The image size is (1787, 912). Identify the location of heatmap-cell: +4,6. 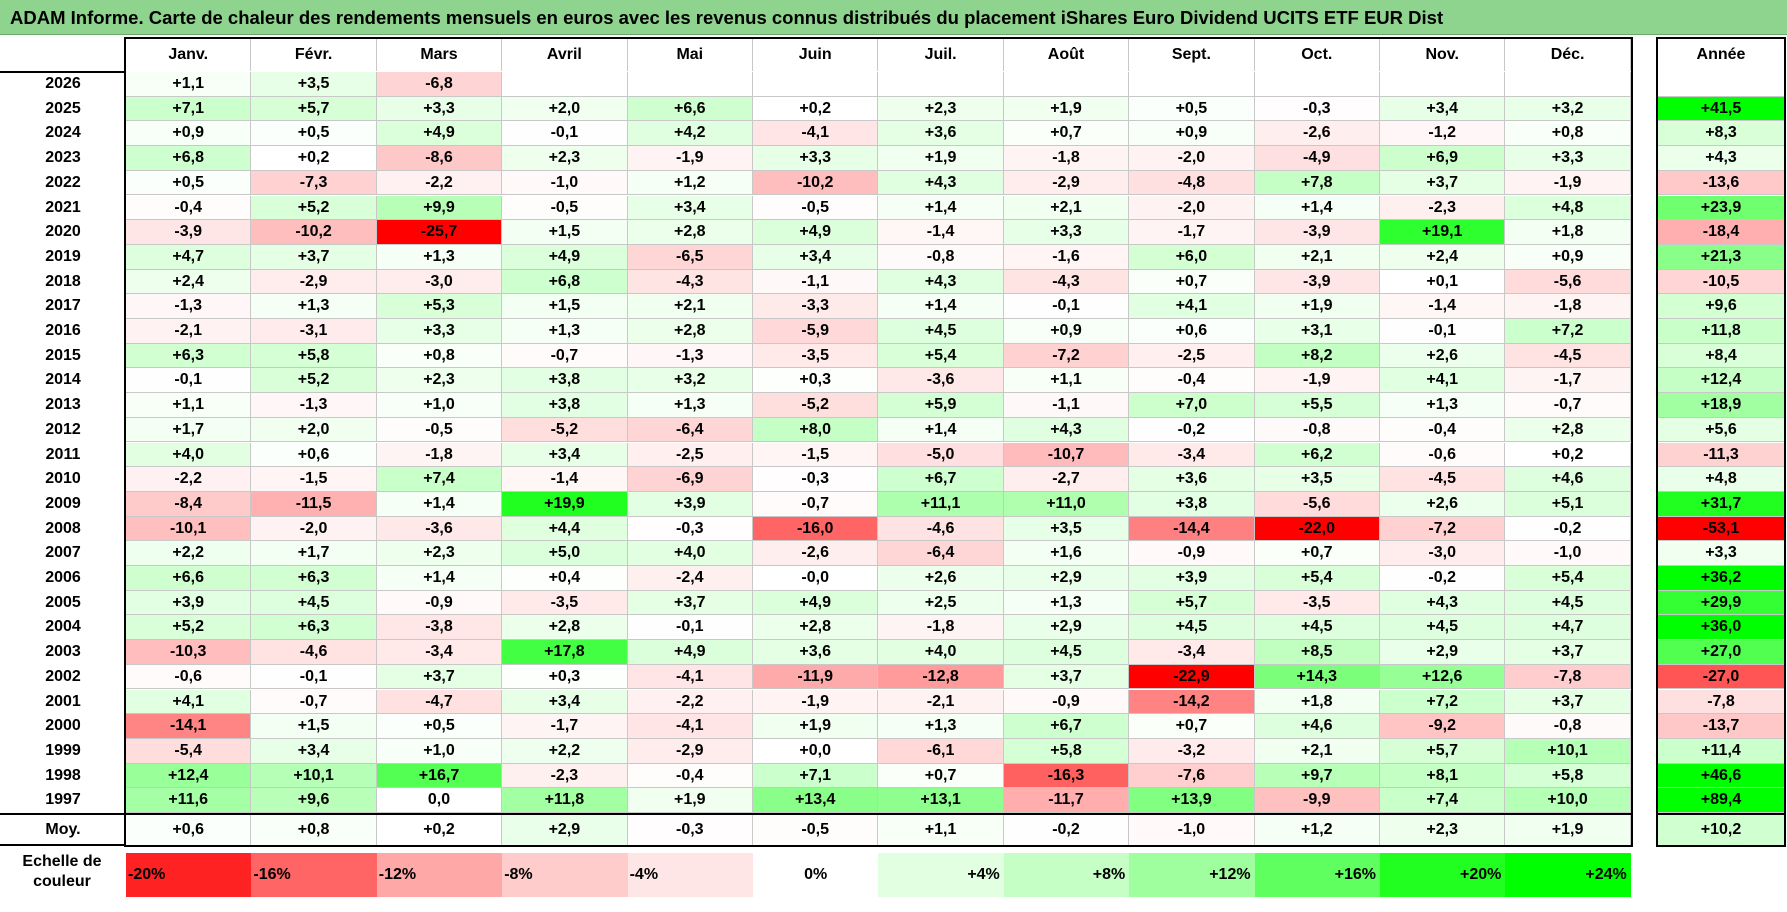
(1568, 479).